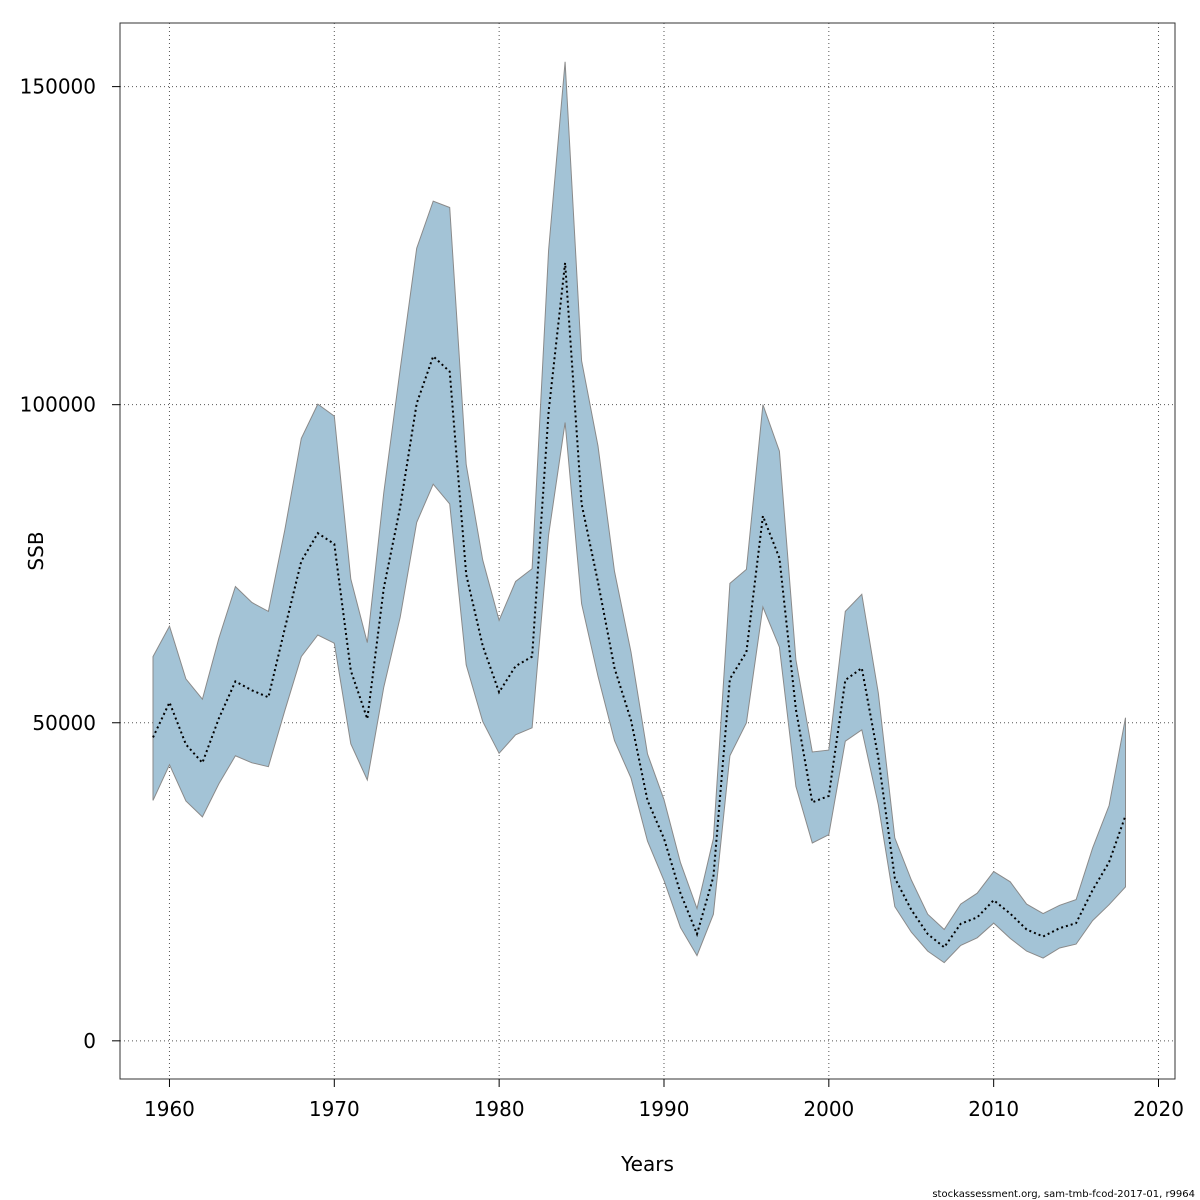  I want to click on x-tick-label: 2000, so click(828, 1109).